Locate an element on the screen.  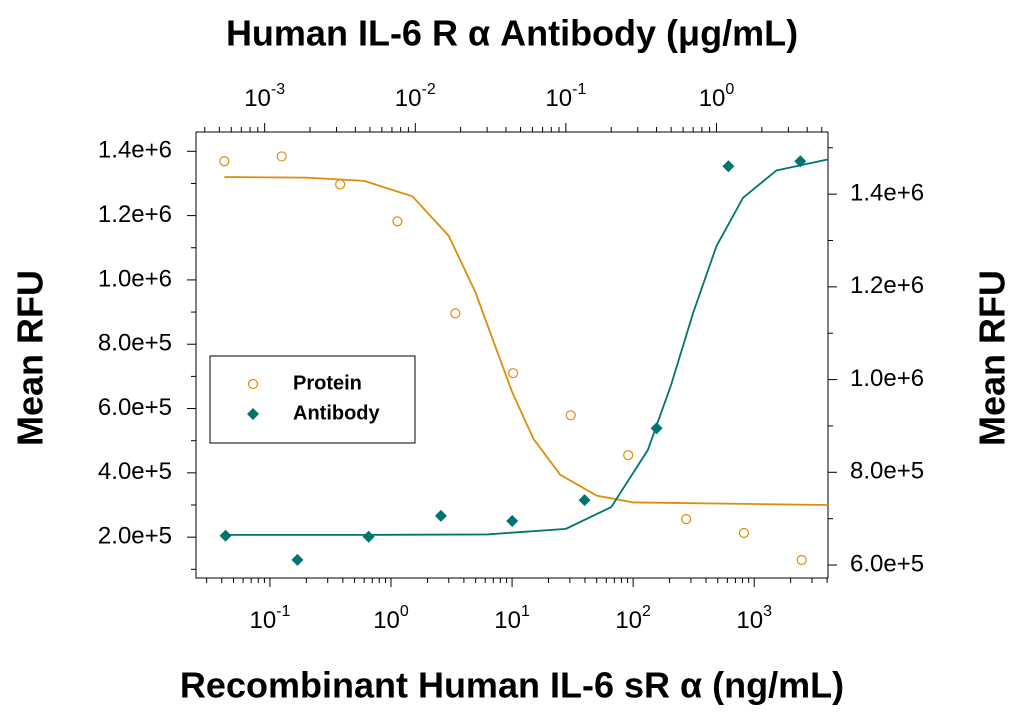
y-tick-label: 4.0e+5 is located at coordinates (135, 471).